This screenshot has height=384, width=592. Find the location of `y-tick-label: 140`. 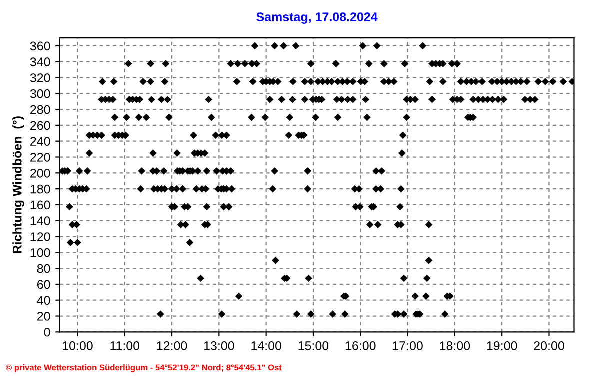

y-tick-label: 140 is located at coordinates (40, 221).